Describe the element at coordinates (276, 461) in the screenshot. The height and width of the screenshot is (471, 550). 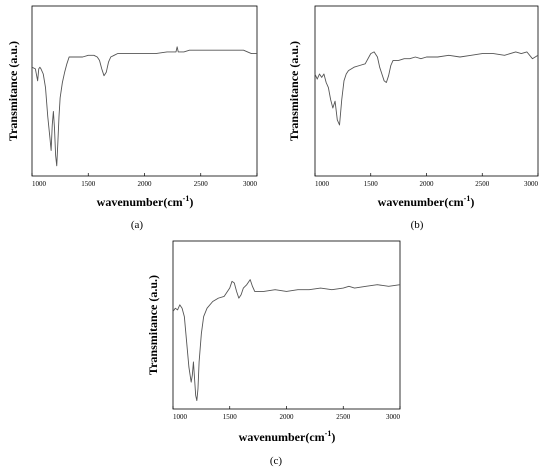
I see `panel-label-c: (c)` at that location.